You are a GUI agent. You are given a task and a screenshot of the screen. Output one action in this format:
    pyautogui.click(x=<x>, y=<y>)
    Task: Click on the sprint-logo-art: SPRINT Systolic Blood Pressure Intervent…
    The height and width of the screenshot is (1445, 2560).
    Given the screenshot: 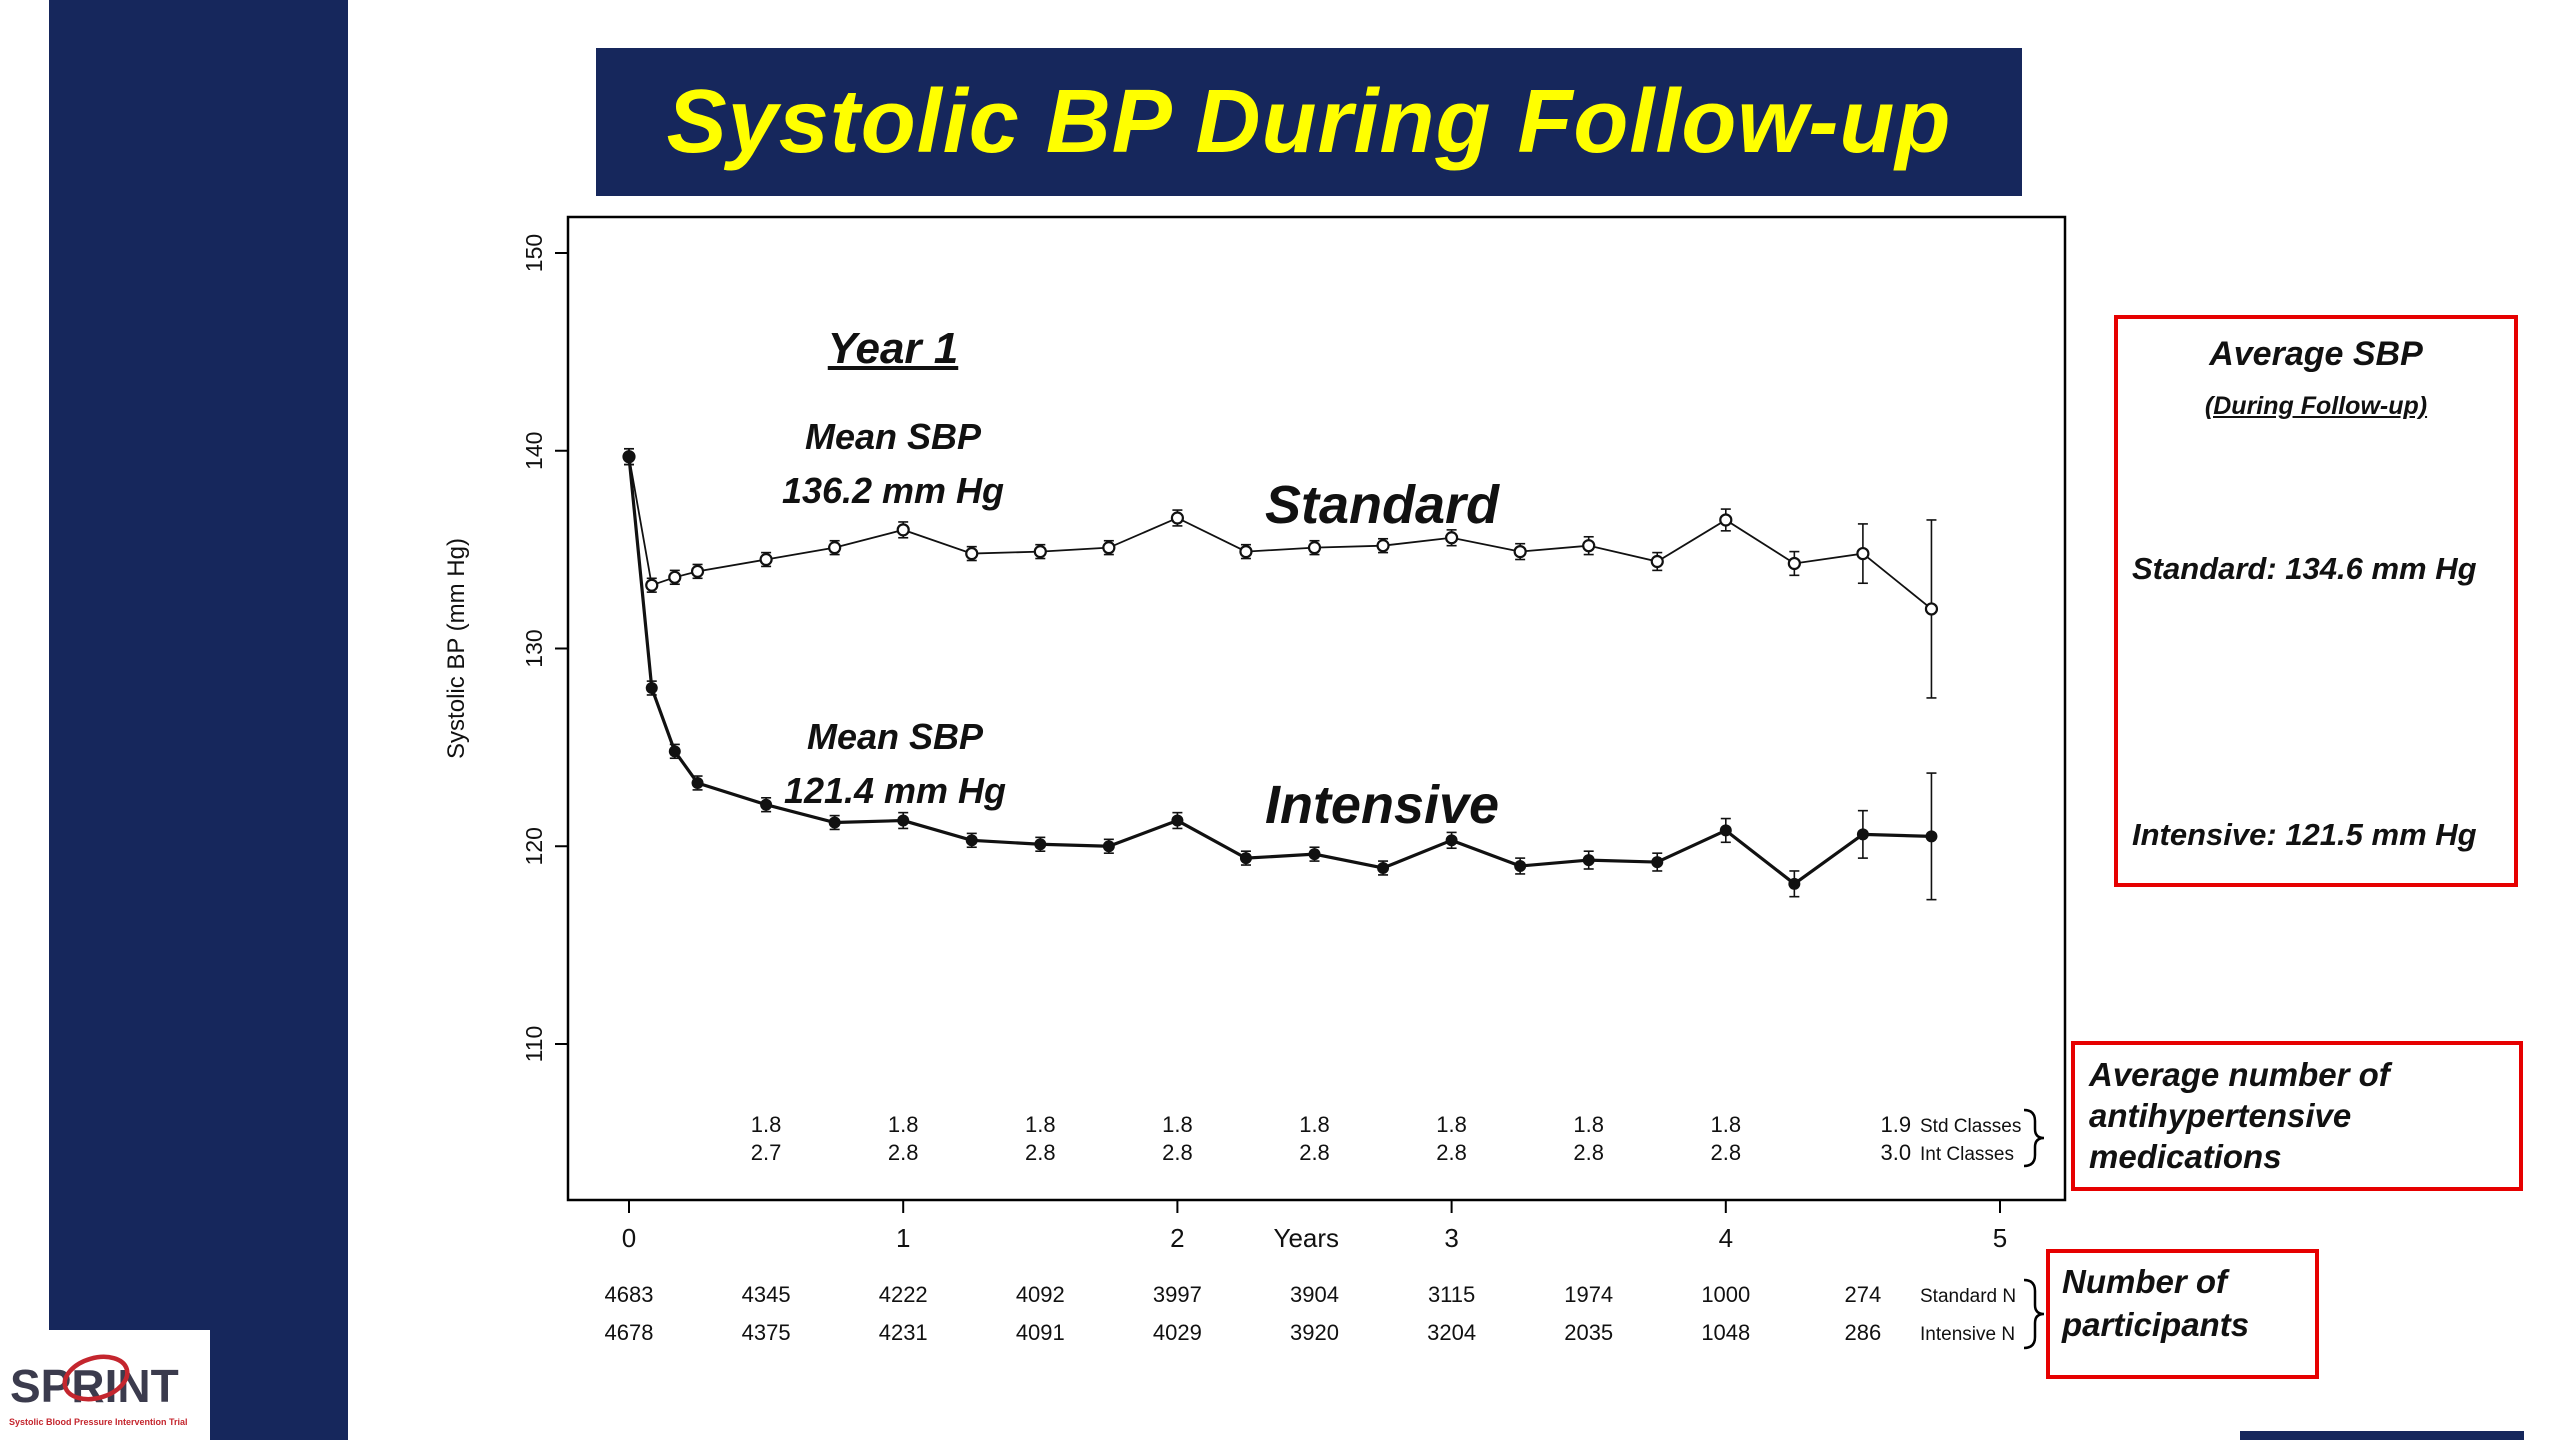 What is the action you would take?
    pyautogui.click(x=98, y=1390)
    